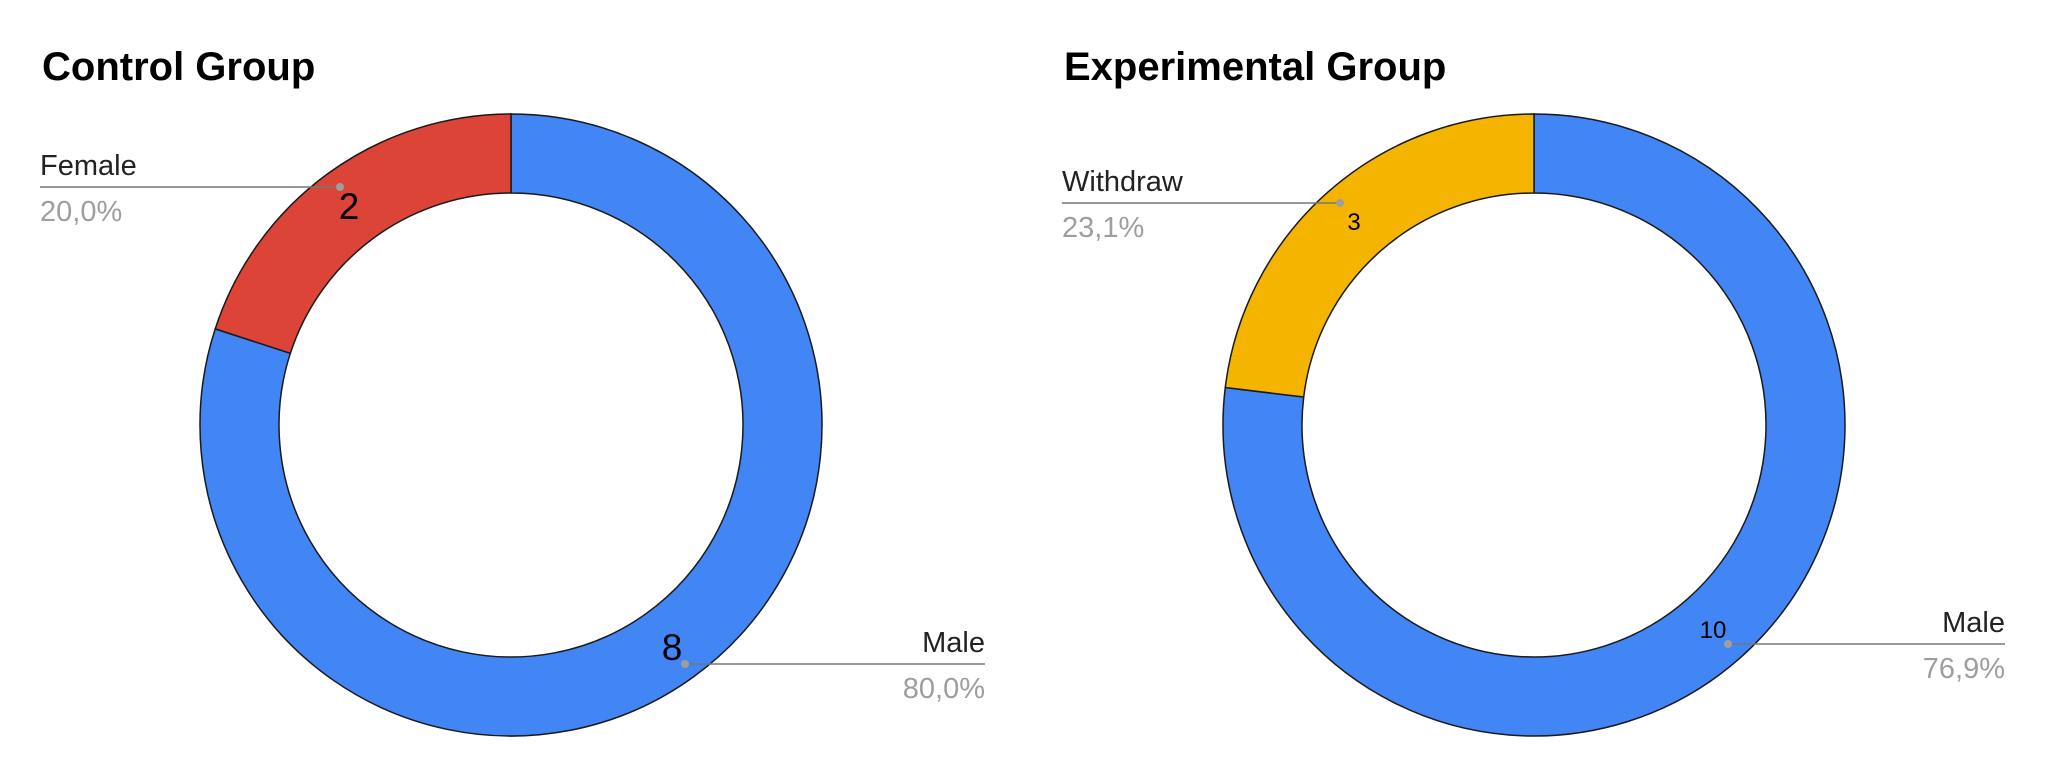 This screenshot has height=772, width=2045. Describe the element at coordinates (340, 187) in the screenshot. I see `female-leader-dot` at that location.